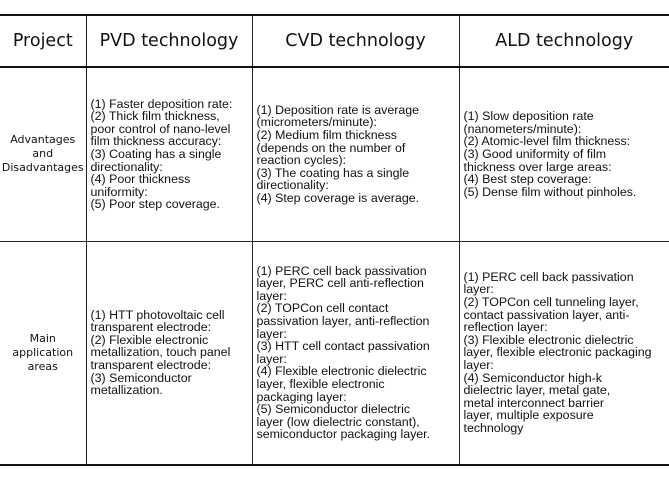 This screenshot has width=669, height=493. Describe the element at coordinates (343, 346) in the screenshot. I see `cell-text-line: (3) HTT cell contact passivation` at that location.